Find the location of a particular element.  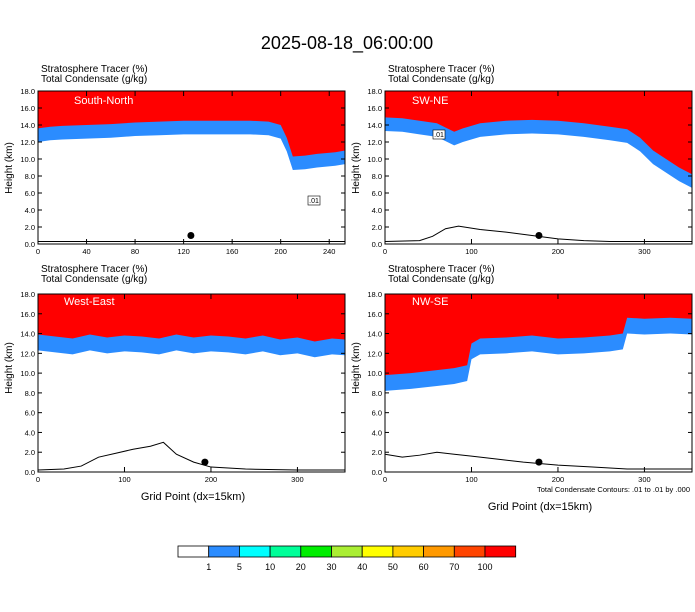

colorbar-label: 5 is located at coordinates (239, 567).